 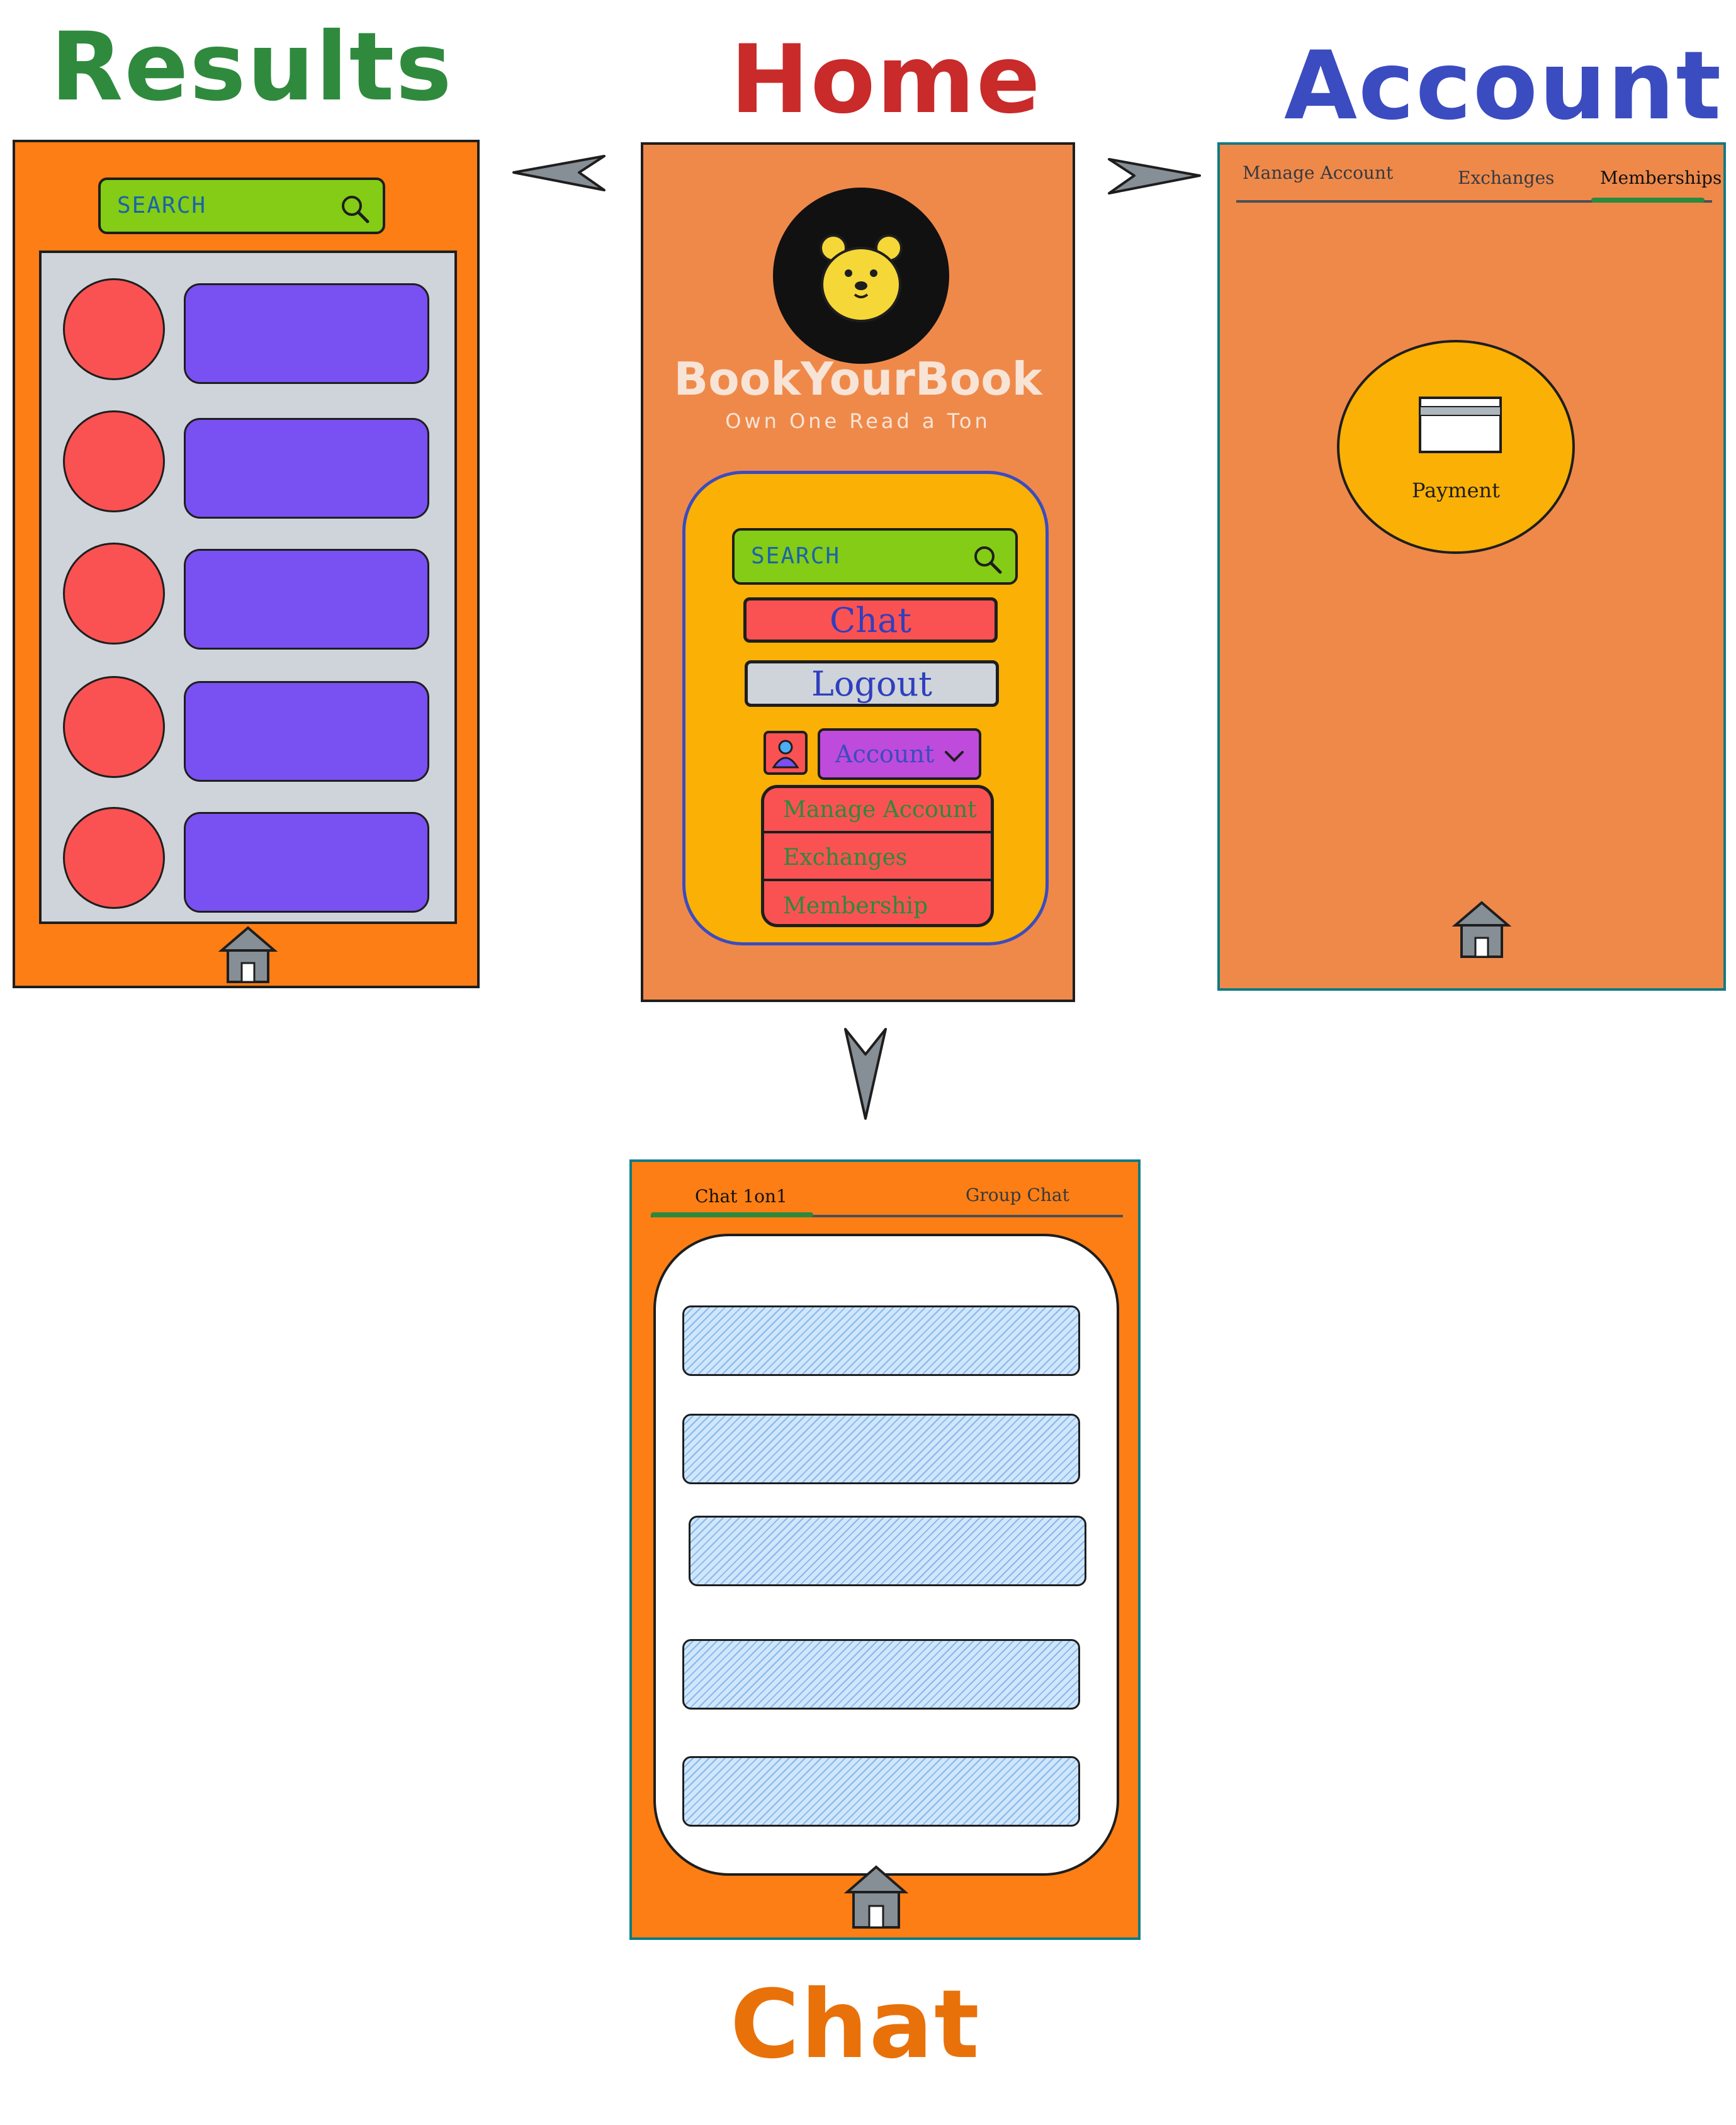 I want to click on home-search-input: SEARCH, so click(x=875, y=556).